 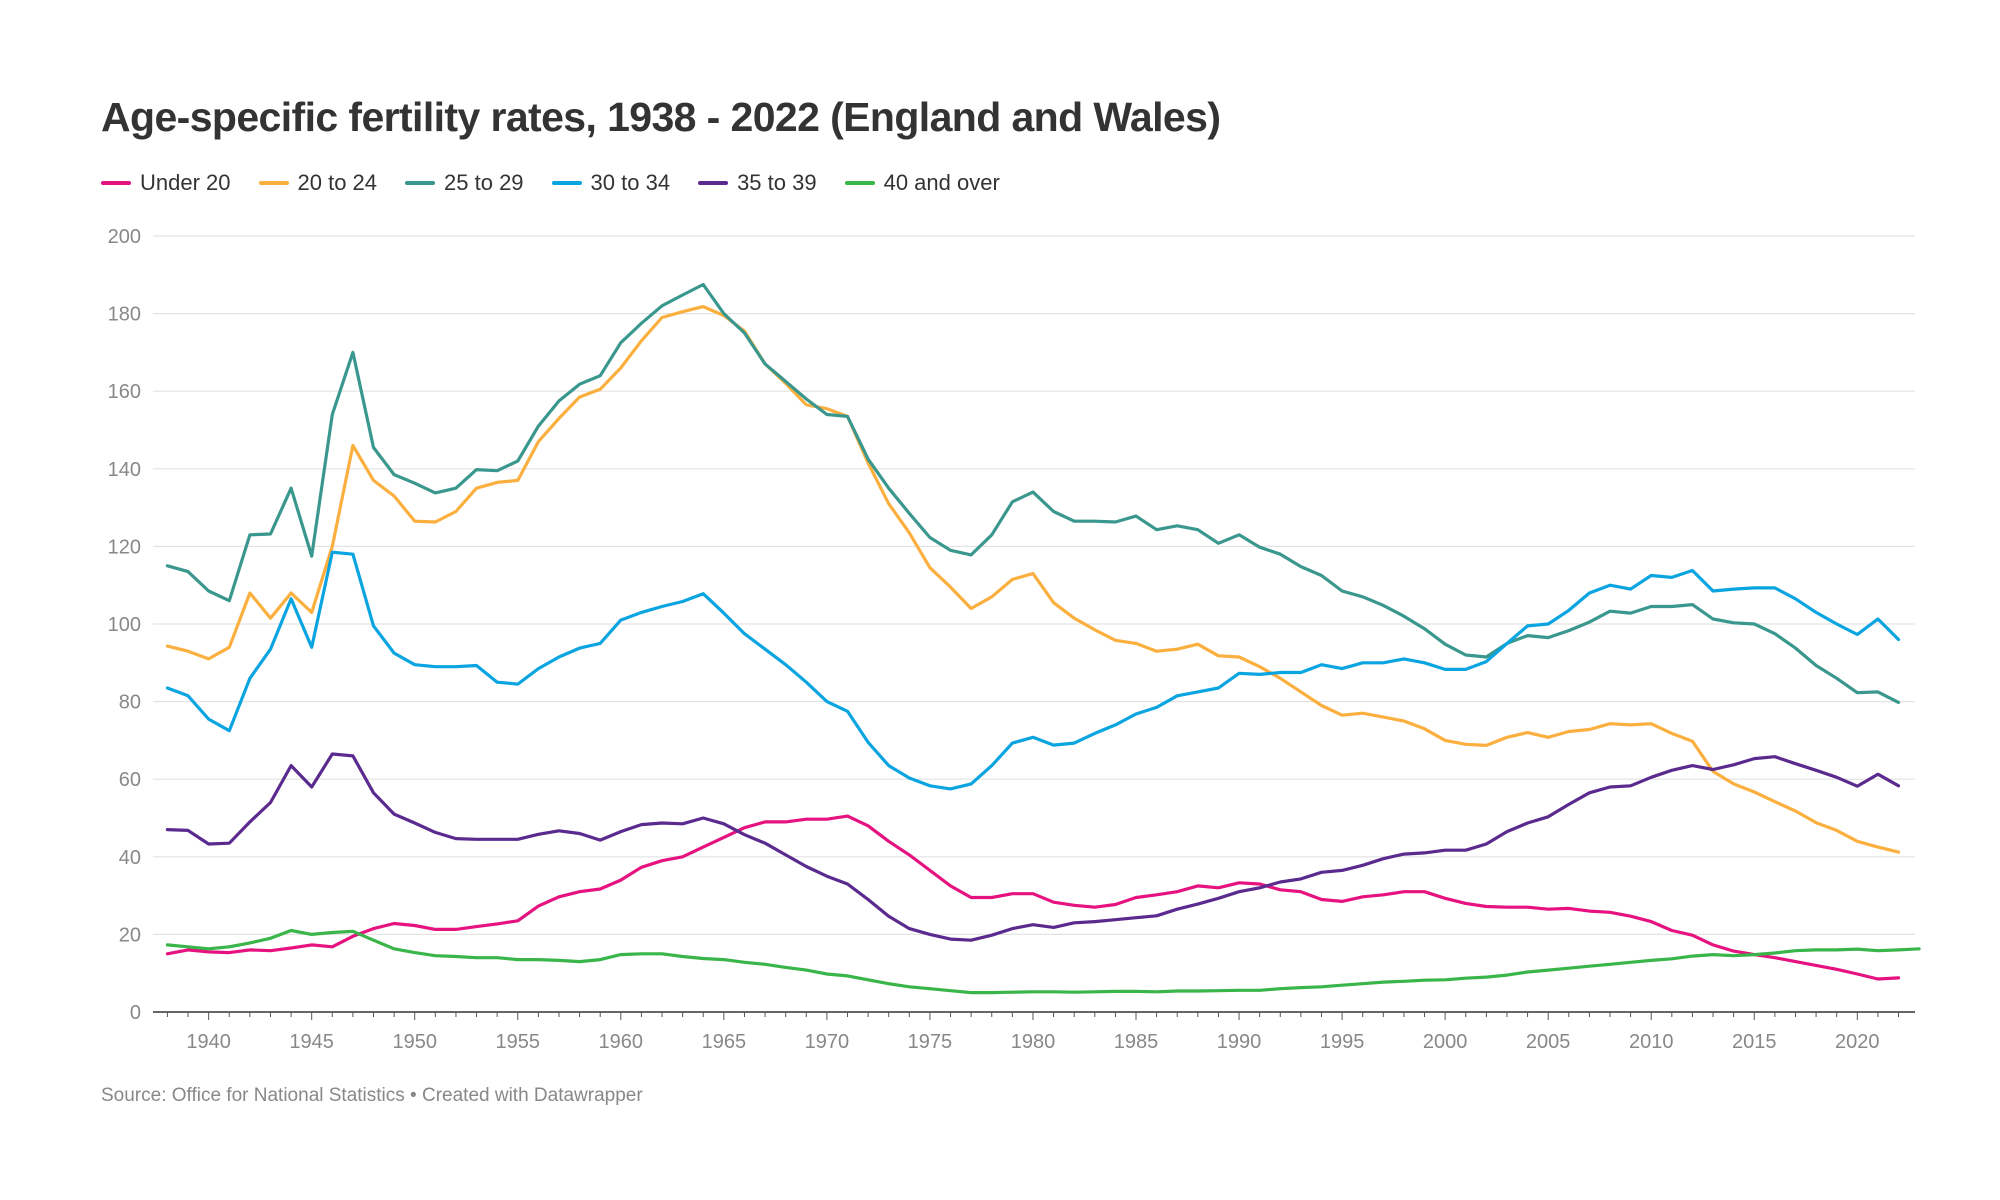 What do you see at coordinates (1857, 1042) in the screenshot?
I see `x-tick-label: 2020` at bounding box center [1857, 1042].